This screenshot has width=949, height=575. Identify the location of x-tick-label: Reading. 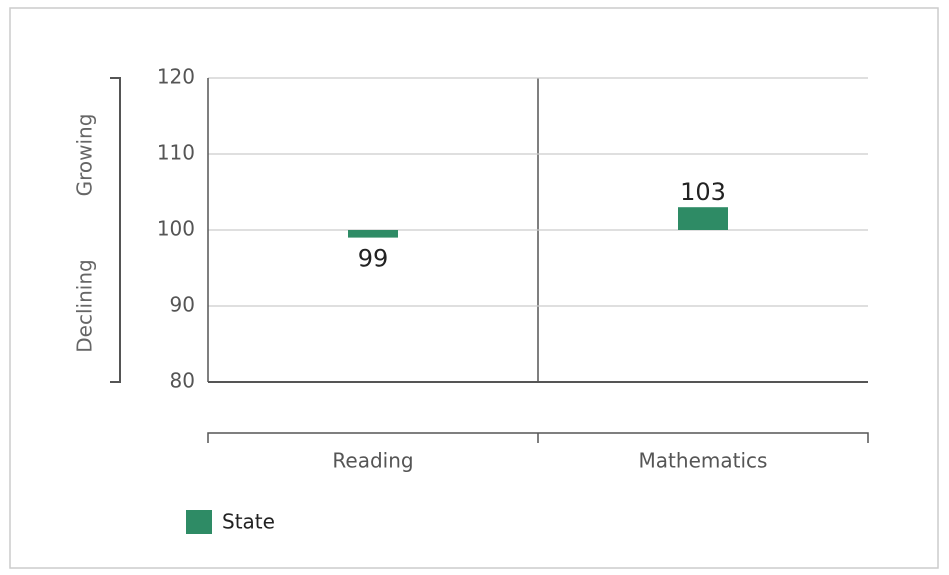
(372, 461).